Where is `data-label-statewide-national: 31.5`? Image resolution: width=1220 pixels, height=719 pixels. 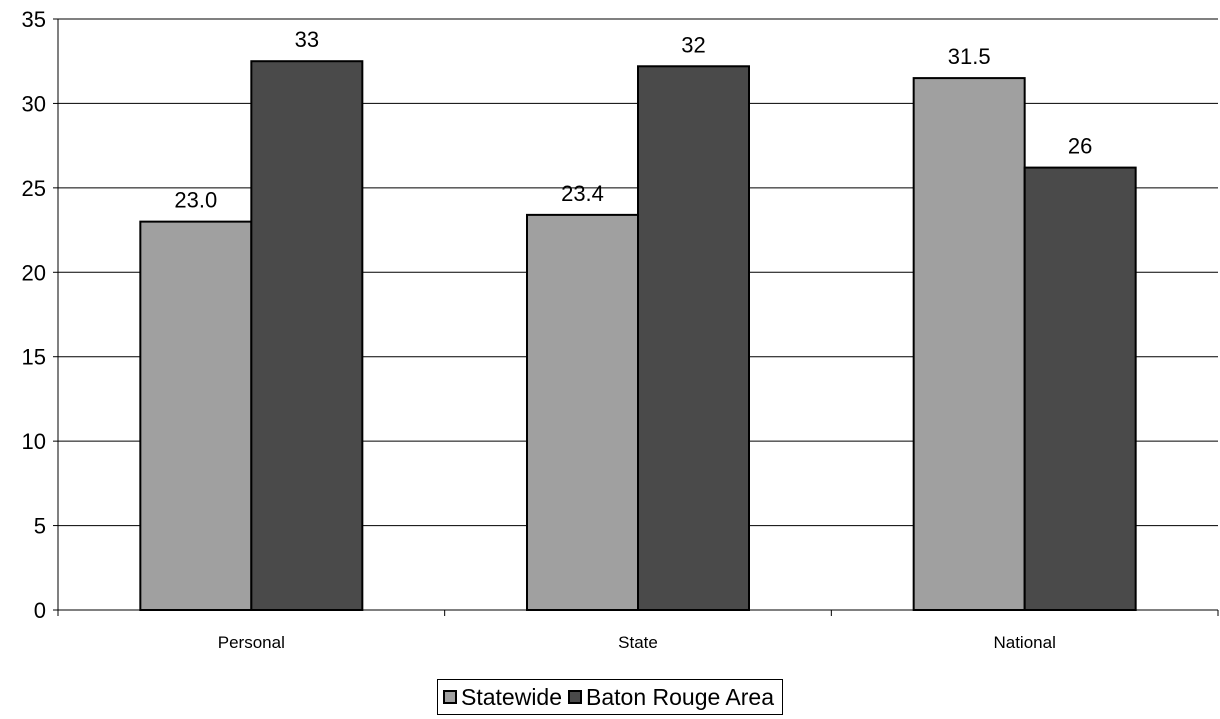
data-label-statewide-national: 31.5 is located at coordinates (969, 56).